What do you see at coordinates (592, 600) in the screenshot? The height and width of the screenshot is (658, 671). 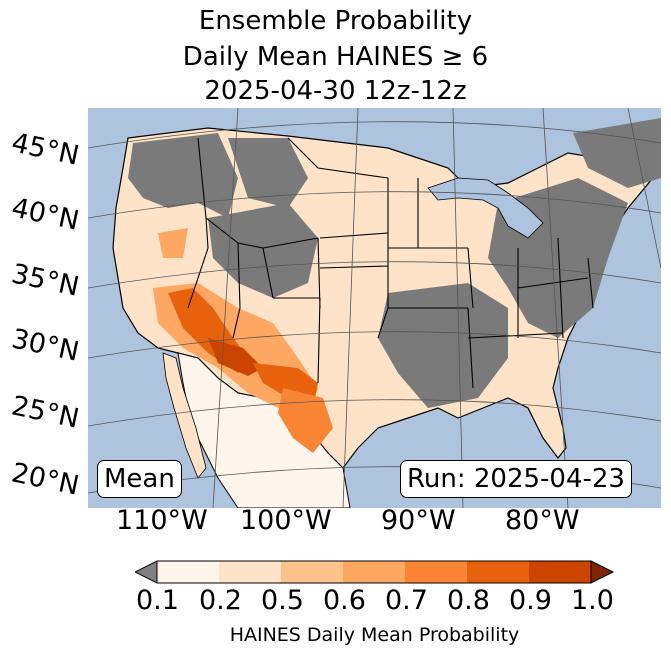 I see `colorbar-tick-1-0: 1.0` at bounding box center [592, 600].